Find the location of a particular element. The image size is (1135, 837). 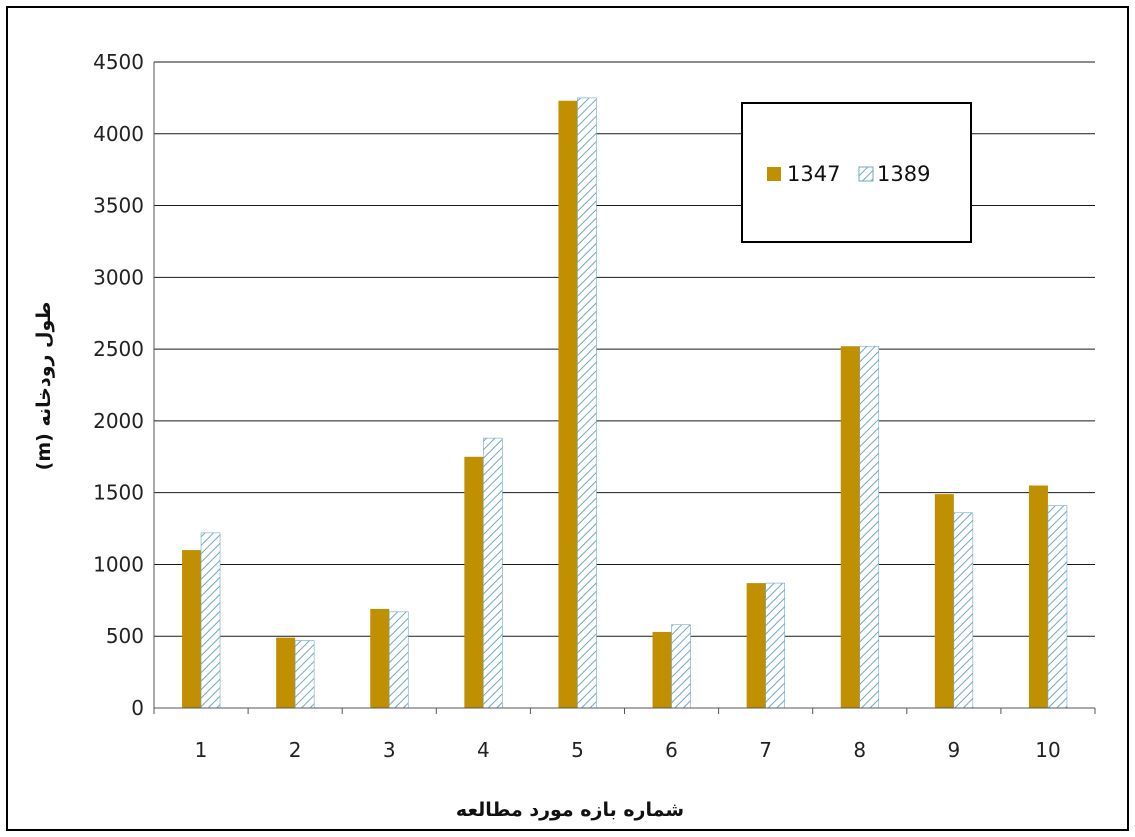

legend-label-1347: 1347 is located at coordinates (813, 174).